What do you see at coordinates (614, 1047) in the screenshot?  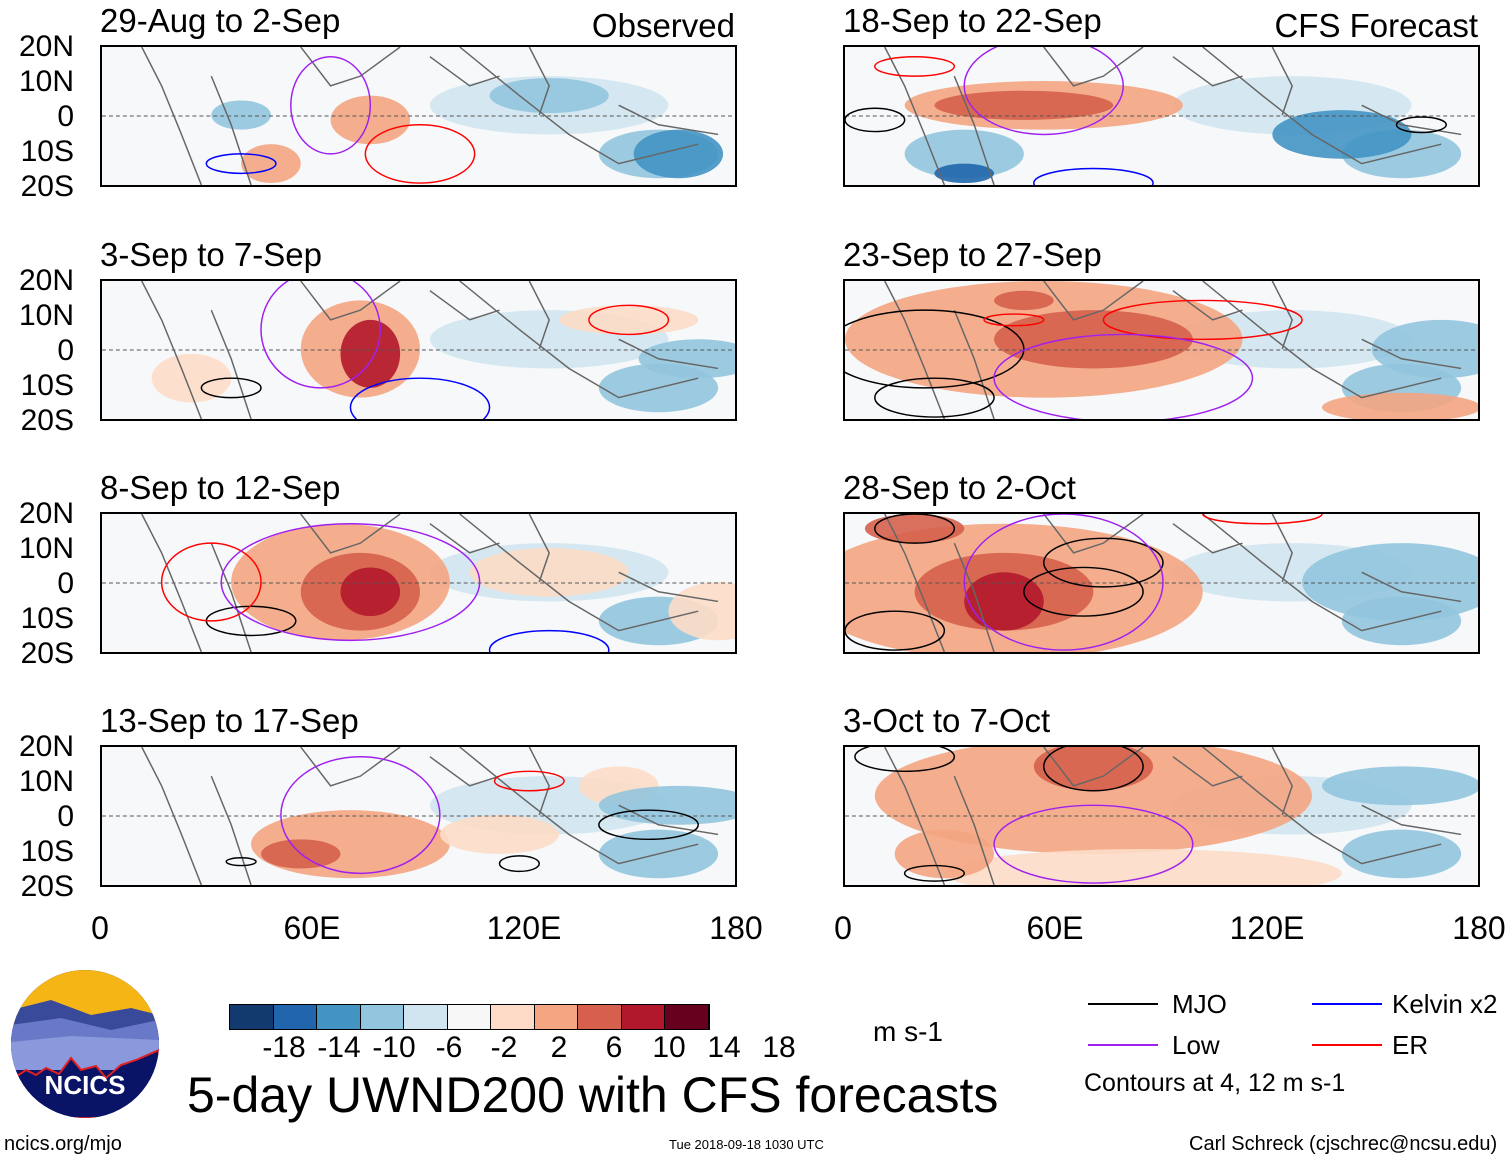 I see `colorbar-label: 6` at bounding box center [614, 1047].